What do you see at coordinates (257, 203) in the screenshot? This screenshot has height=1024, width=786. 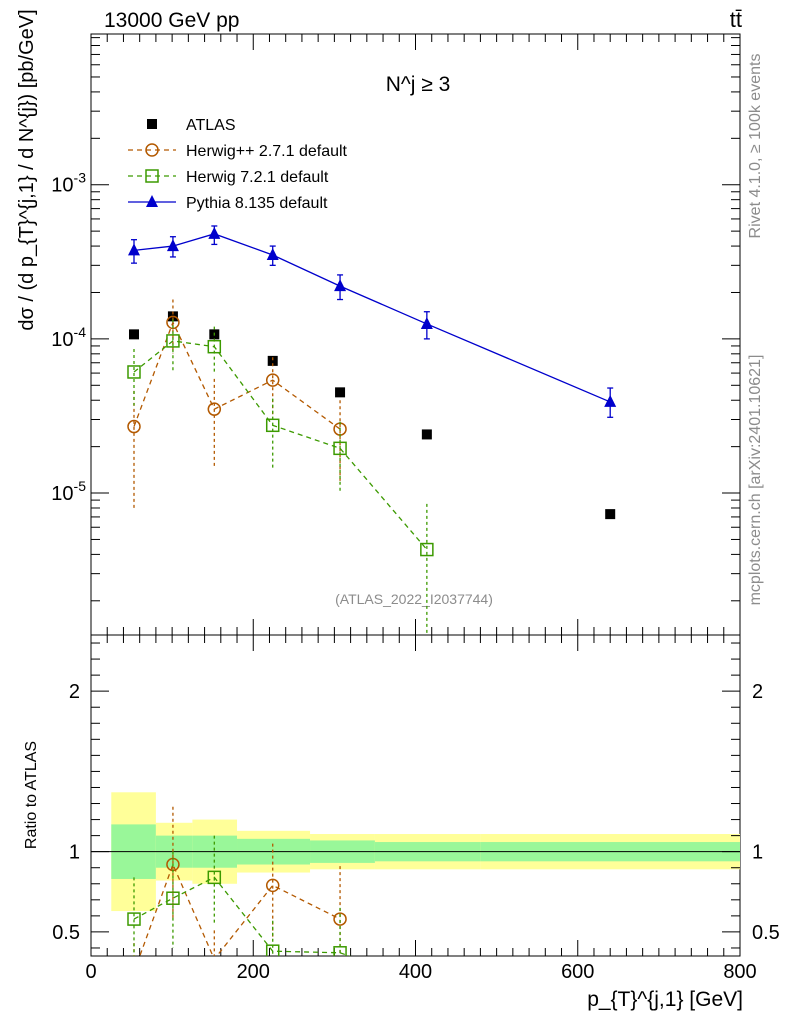 I see `legend-label-pythia: Pythia 8.135 default` at bounding box center [257, 203].